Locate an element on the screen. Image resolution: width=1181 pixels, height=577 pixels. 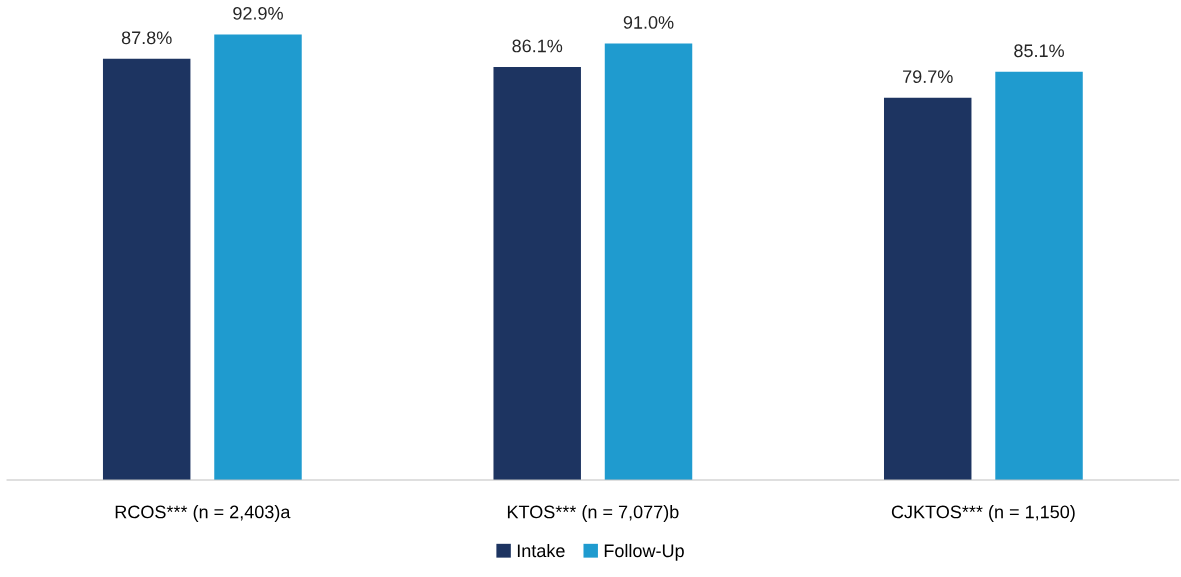
x-tick-label: RCOS*** (n = 2,403)a is located at coordinates (203, 513).